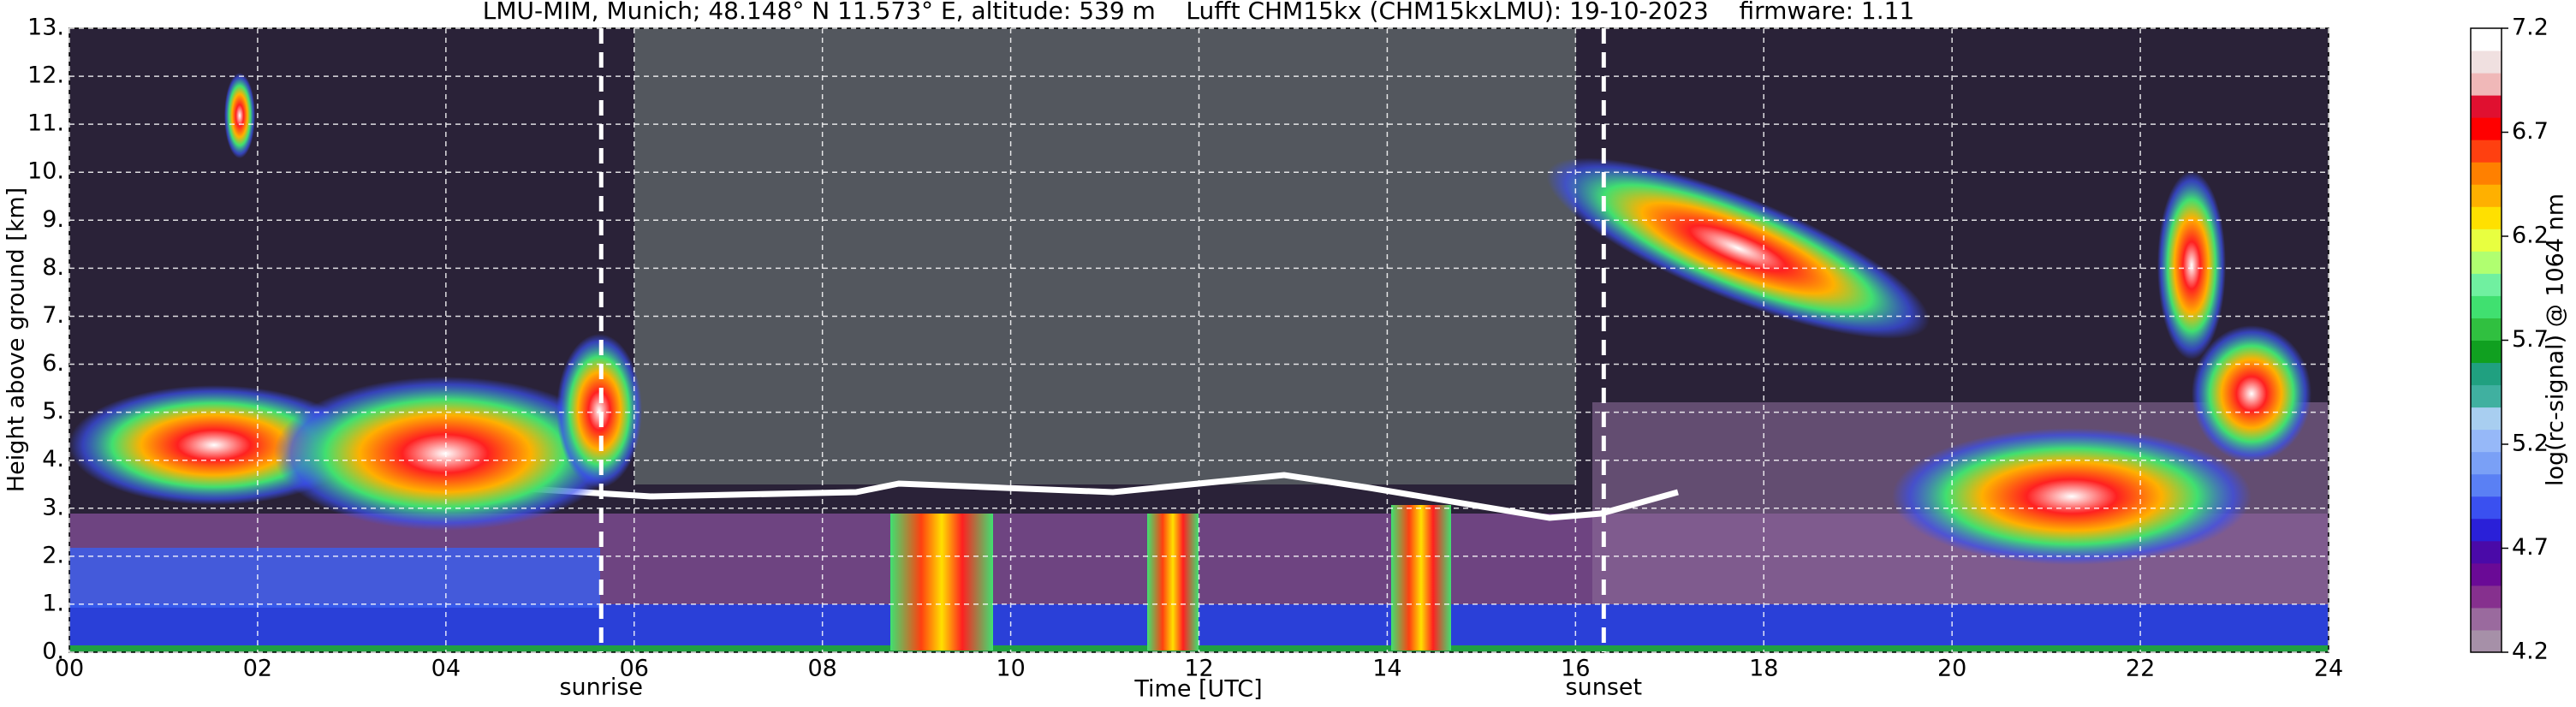  Describe the element at coordinates (822, 669) in the screenshot. I see `x-tick-label: 08` at that location.